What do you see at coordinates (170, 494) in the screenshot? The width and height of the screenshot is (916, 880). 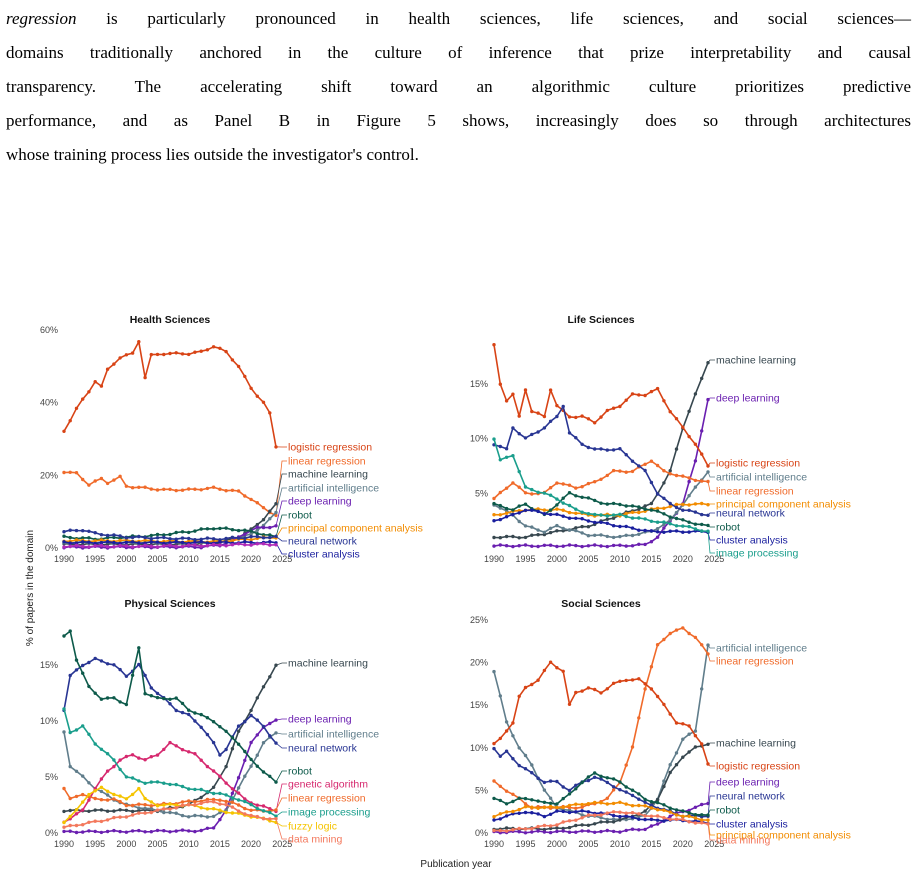 I see `series-line` at bounding box center [170, 494].